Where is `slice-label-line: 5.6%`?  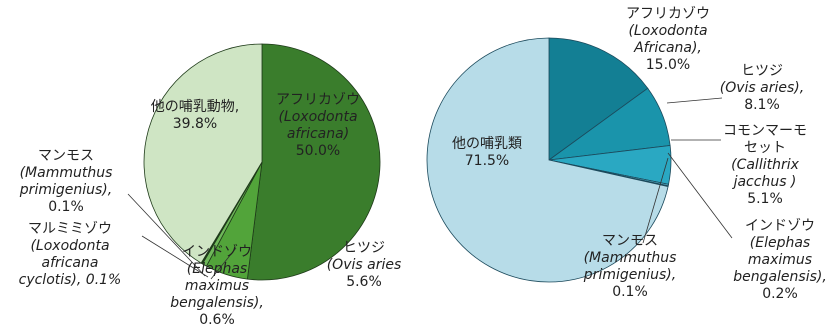
slice-label-line: 5.6% is located at coordinates (364, 282).